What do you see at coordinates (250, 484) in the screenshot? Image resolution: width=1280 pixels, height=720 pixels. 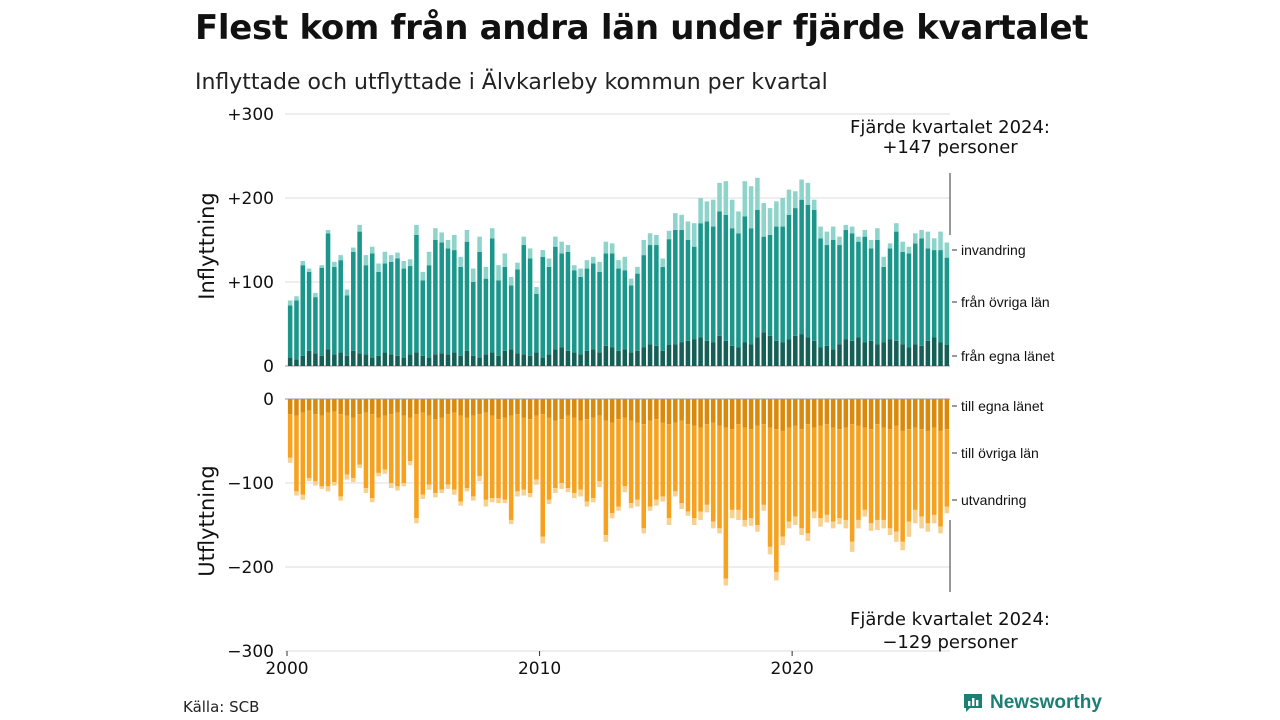 I see `y-tick-label: −100` at bounding box center [250, 484].